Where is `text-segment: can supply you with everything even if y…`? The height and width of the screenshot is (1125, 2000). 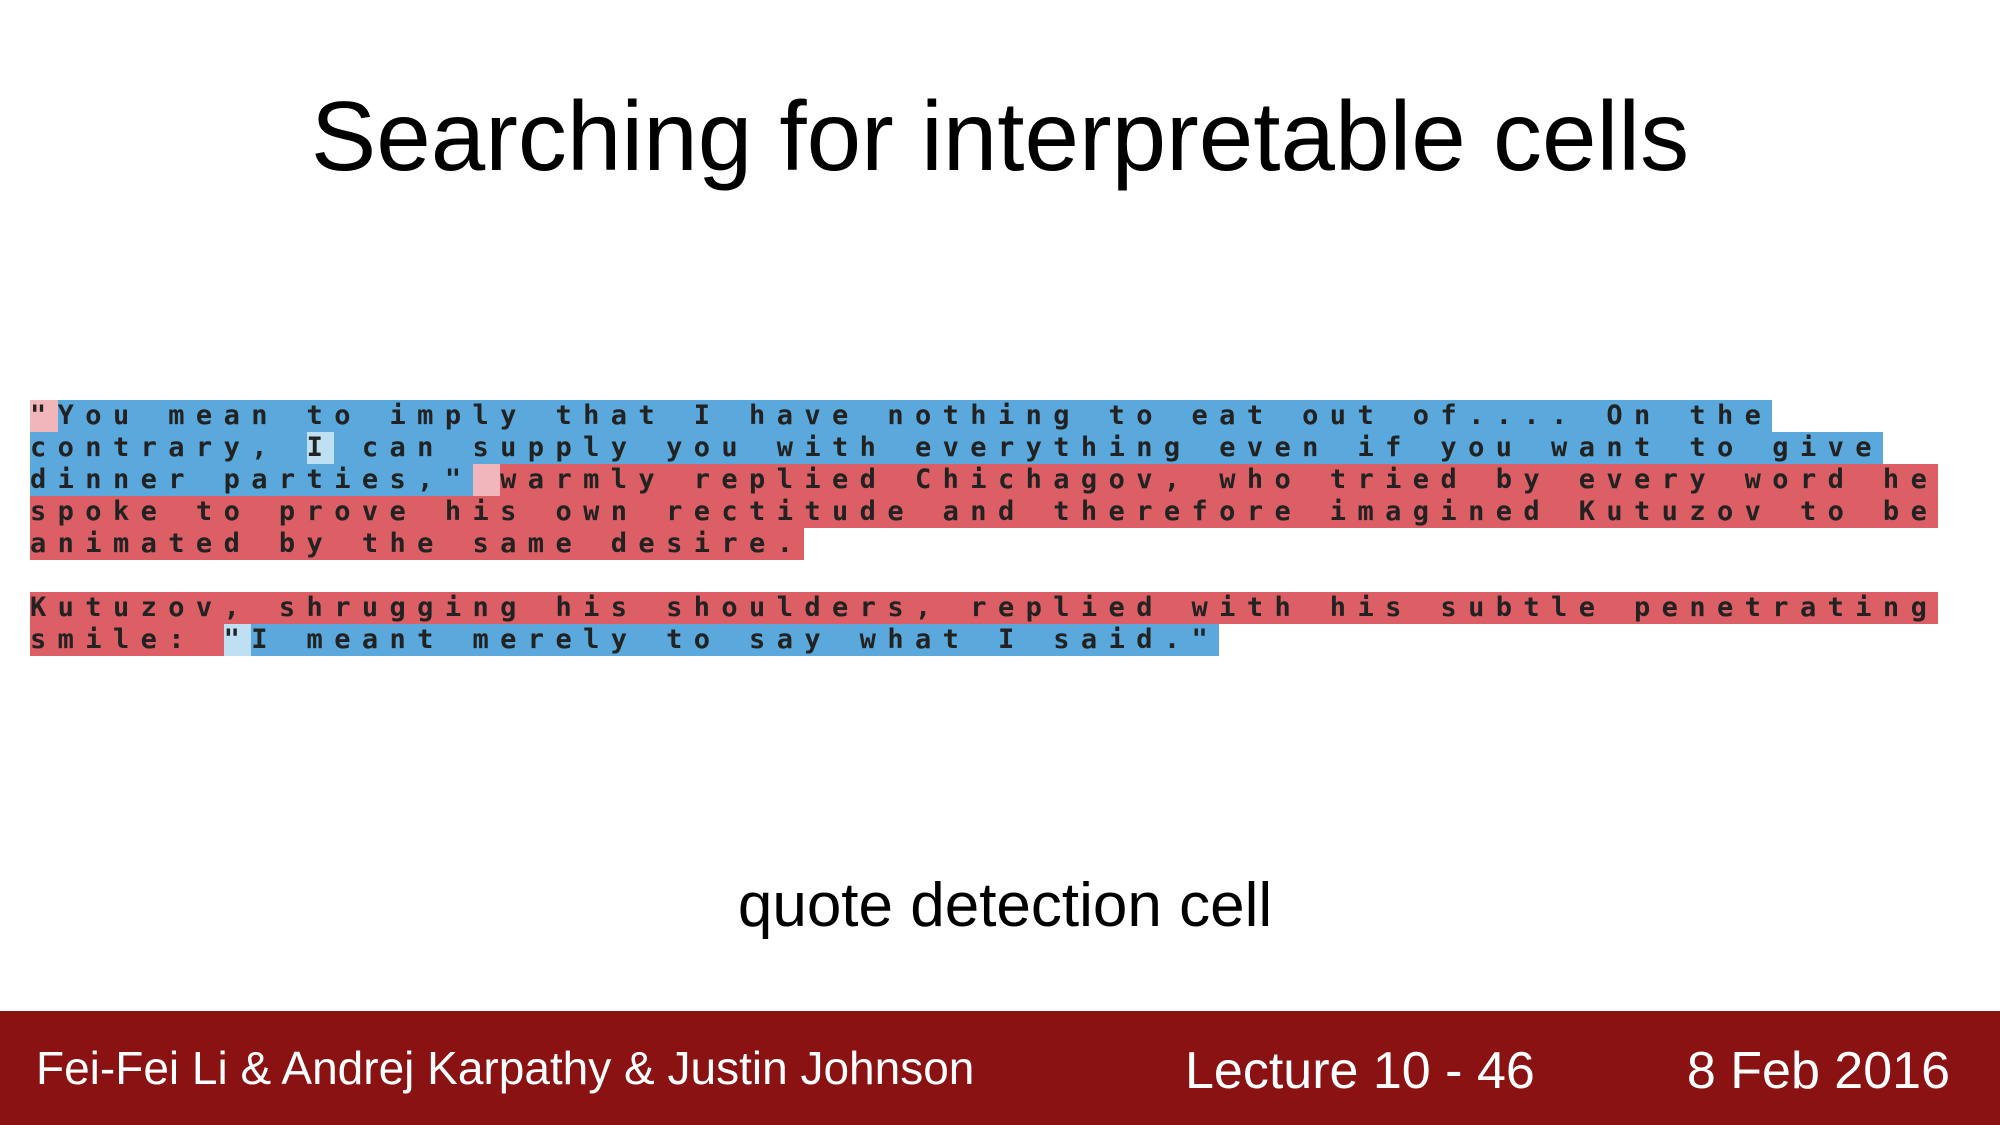
text-segment: can supply you with everything even if y… is located at coordinates (1108, 448).